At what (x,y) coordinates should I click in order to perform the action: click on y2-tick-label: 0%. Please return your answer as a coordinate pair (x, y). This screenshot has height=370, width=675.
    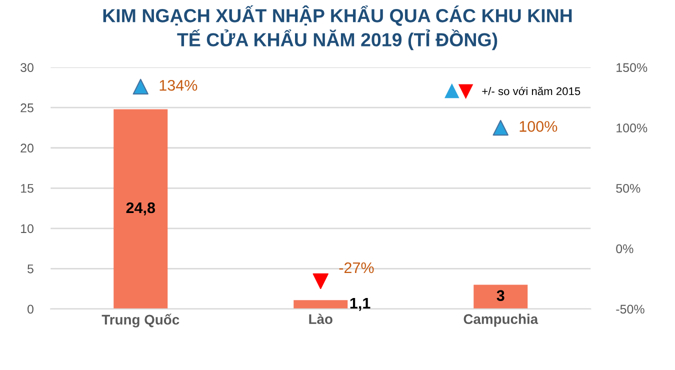
    Looking at the image, I should click on (625, 249).